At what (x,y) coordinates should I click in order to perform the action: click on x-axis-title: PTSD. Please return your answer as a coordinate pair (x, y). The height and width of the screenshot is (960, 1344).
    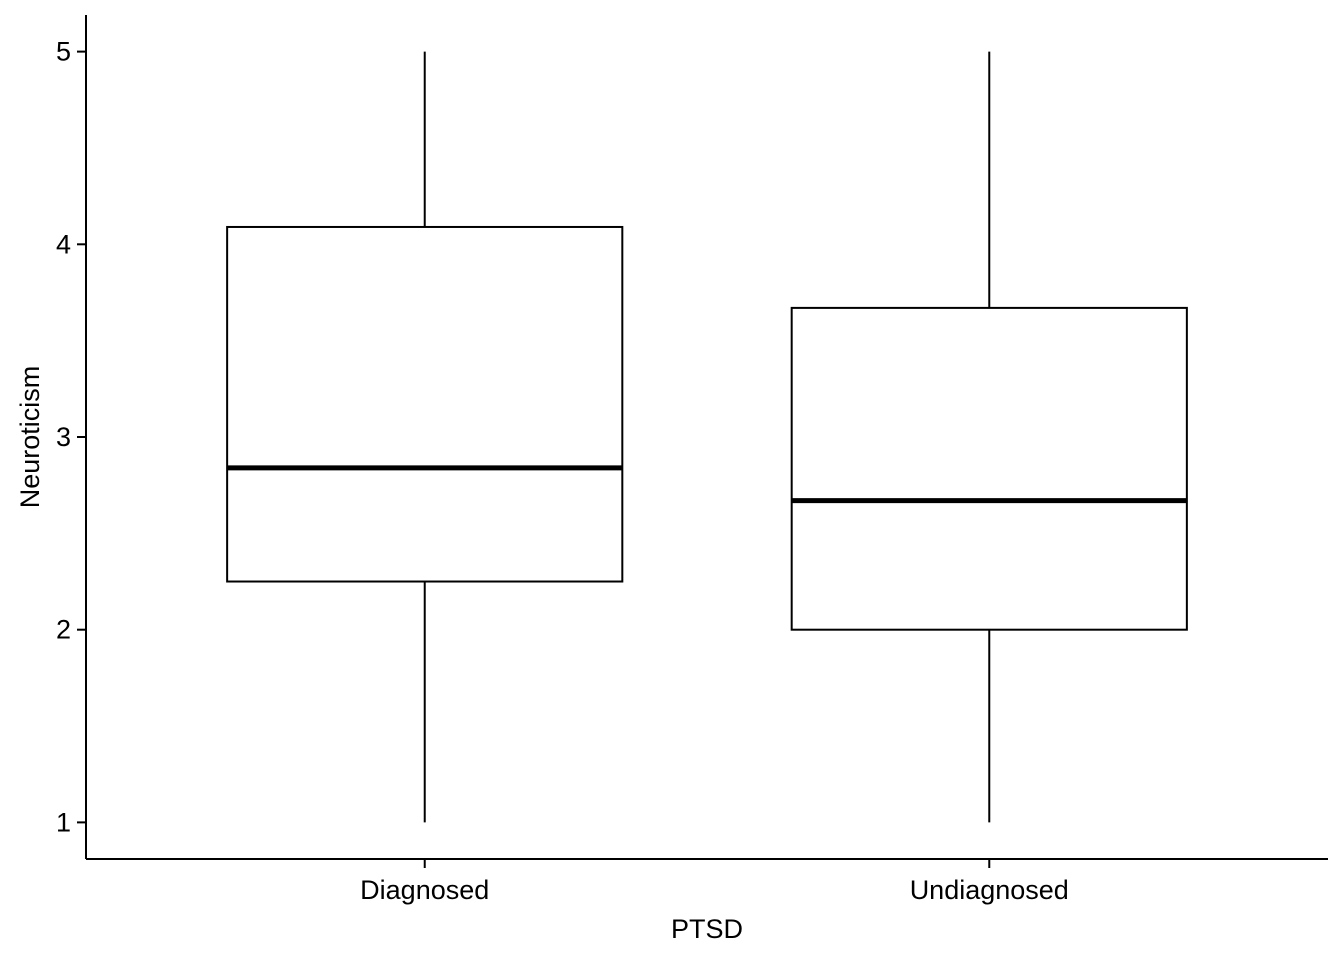
    Looking at the image, I should click on (707, 929).